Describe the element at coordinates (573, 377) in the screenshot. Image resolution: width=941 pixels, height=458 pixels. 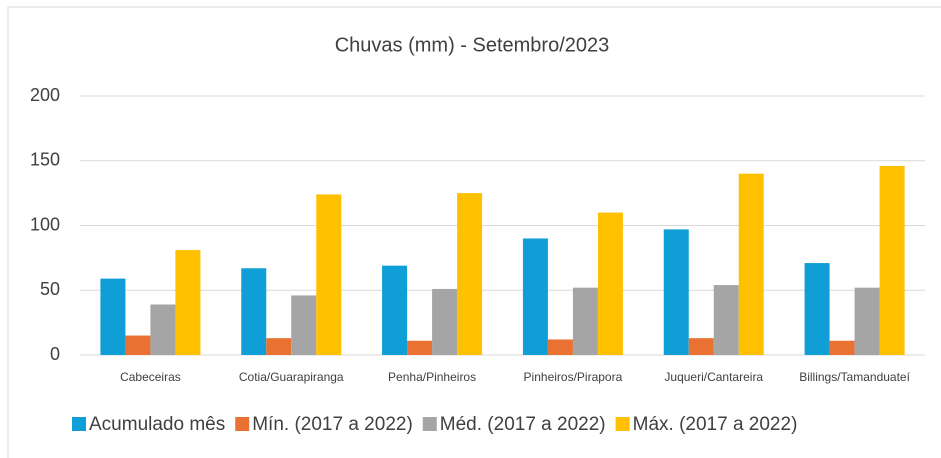
I see `x-tick-label: Pinheiros/Pirapora` at that location.